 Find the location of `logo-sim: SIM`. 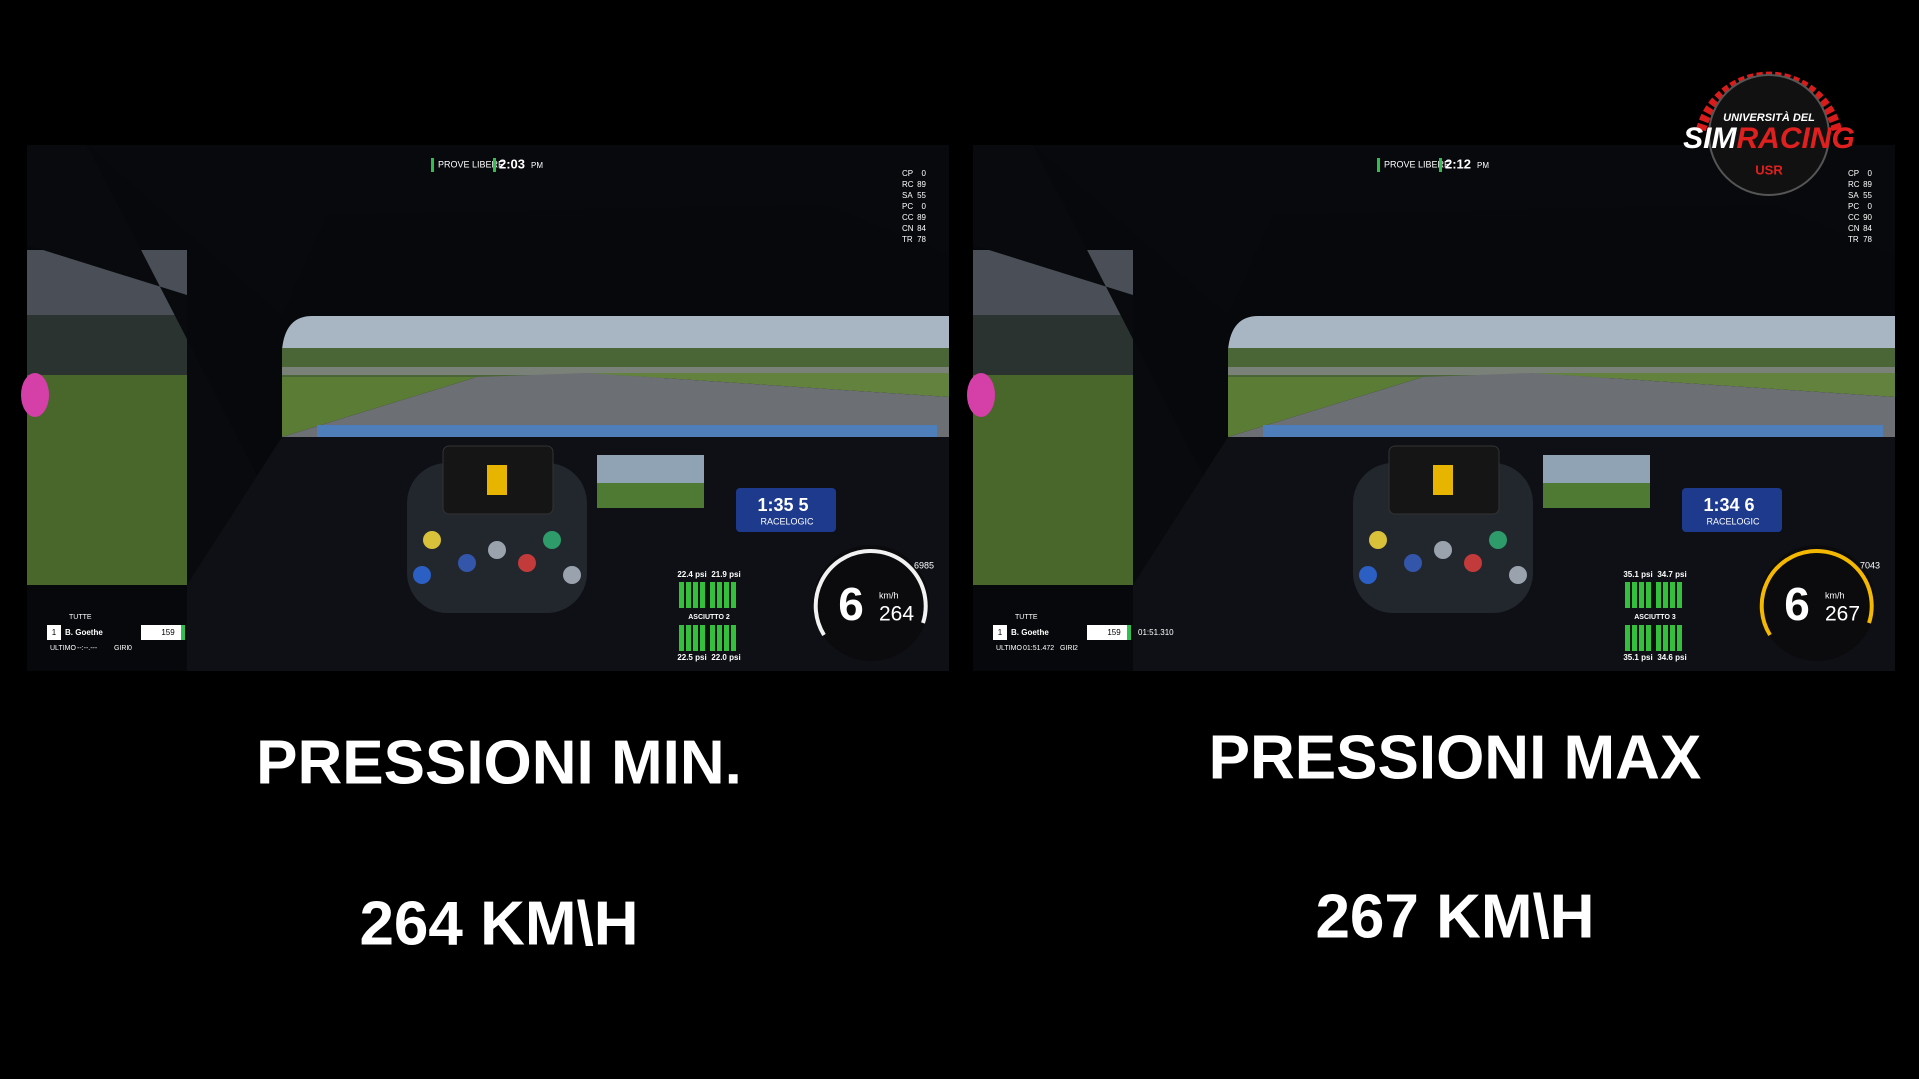

logo-sim: SIM is located at coordinates (1710, 138).